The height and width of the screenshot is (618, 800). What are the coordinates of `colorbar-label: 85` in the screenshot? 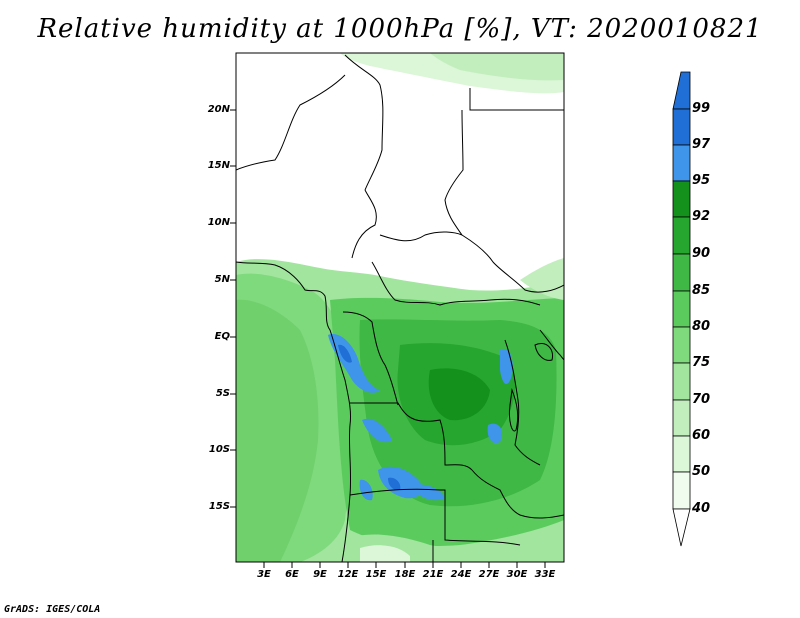 It's located at (701, 290).